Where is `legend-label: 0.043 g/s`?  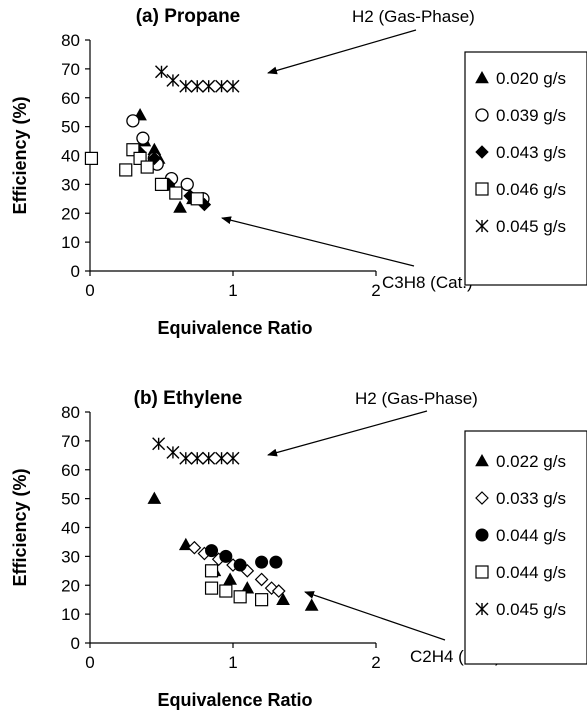
legend-label: 0.043 g/s is located at coordinates (531, 152).